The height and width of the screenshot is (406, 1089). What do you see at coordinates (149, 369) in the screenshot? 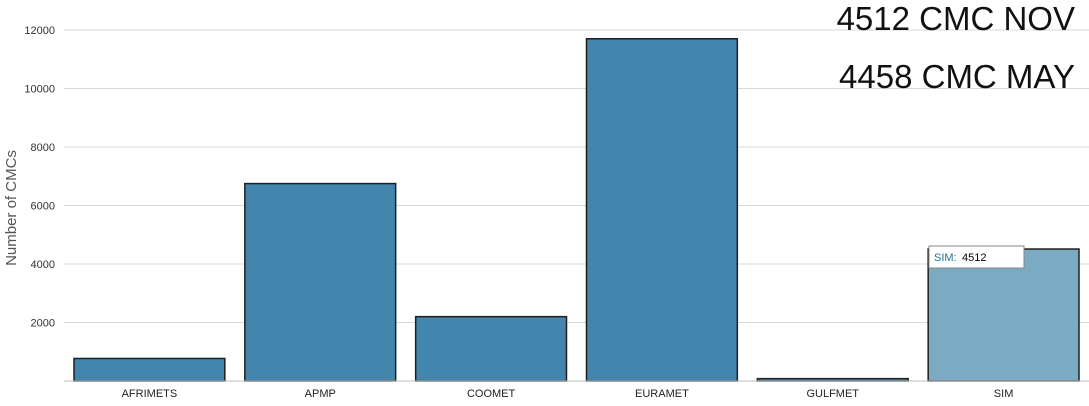
I see `bar-afrimets` at bounding box center [149, 369].